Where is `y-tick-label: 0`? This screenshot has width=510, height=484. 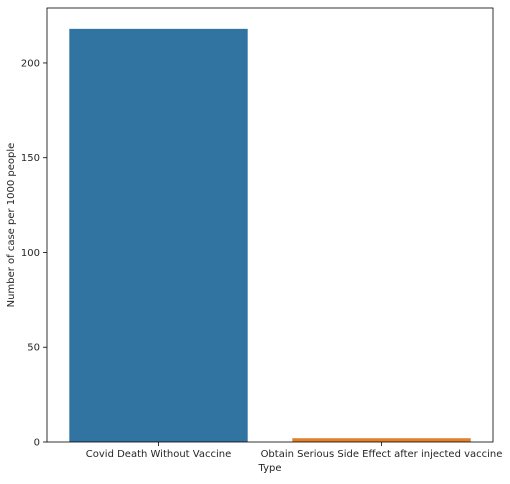 y-tick-label: 0 is located at coordinates (37, 443).